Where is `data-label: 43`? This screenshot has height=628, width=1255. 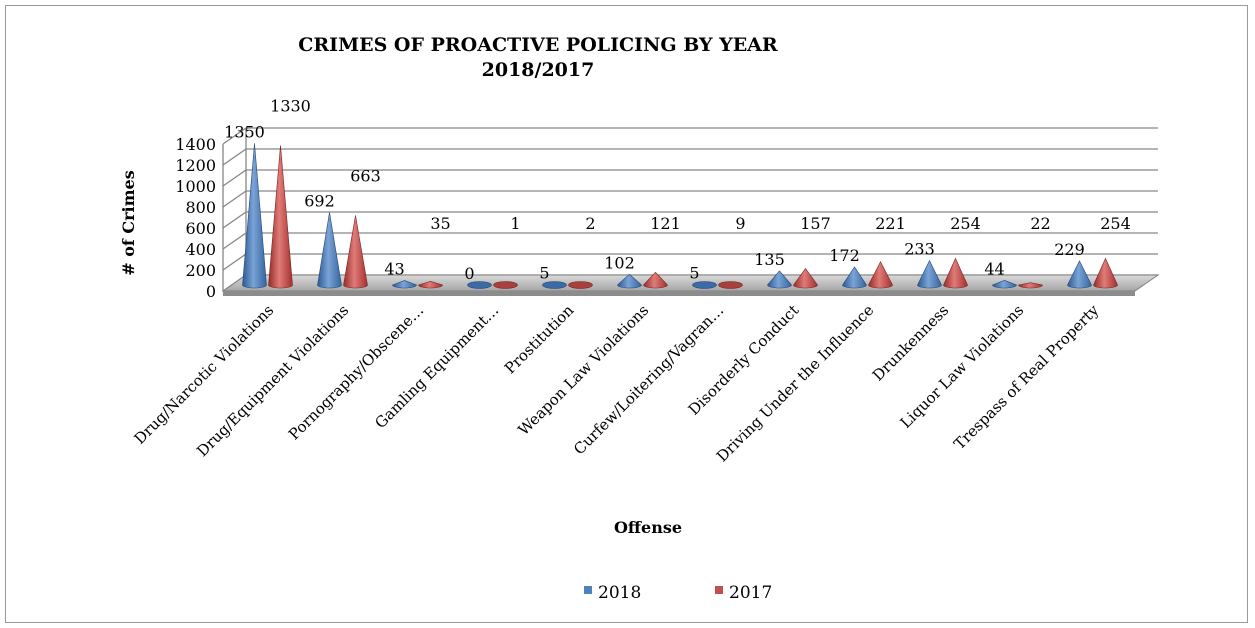 data-label: 43 is located at coordinates (394, 268).